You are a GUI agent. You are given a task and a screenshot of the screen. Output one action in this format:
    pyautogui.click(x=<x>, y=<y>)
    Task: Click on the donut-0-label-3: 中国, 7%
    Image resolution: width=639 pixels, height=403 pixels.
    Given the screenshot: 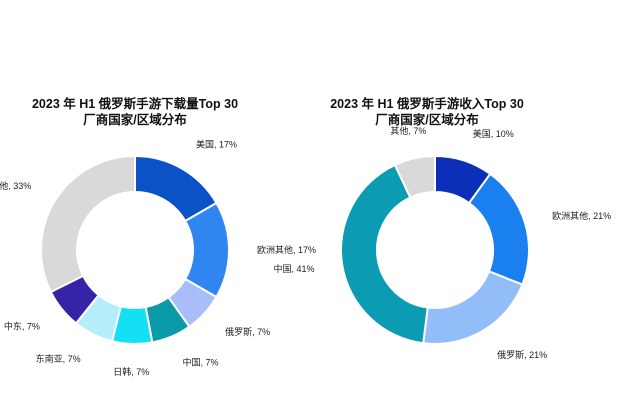 What is the action you would take?
    pyautogui.click(x=201, y=361)
    